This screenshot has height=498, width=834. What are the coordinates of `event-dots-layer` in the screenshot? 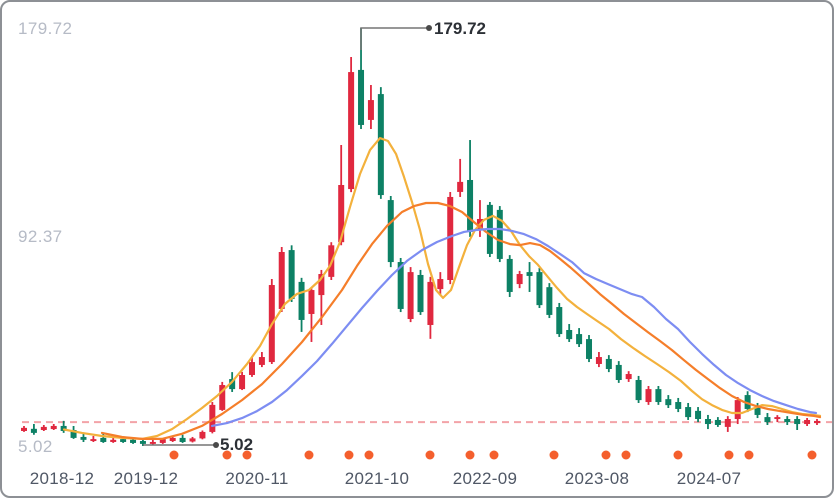 It's located at (493, 455).